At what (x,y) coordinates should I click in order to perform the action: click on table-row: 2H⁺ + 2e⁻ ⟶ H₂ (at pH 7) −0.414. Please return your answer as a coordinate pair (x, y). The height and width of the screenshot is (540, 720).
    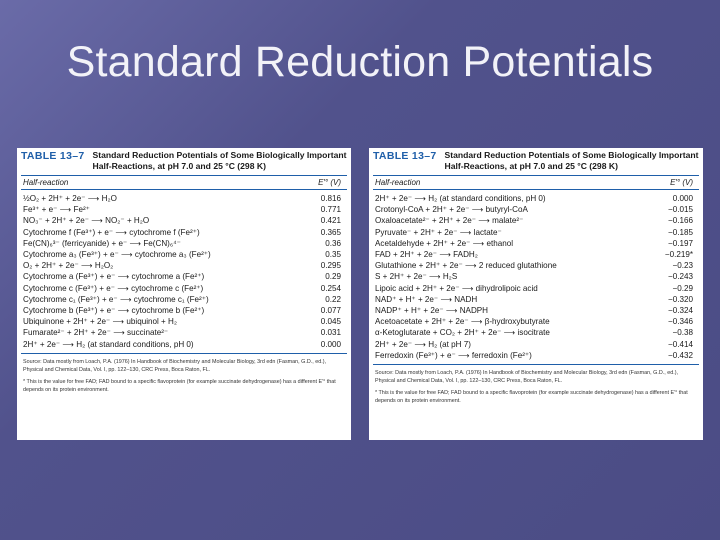
    Looking at the image, I should click on (536, 344).